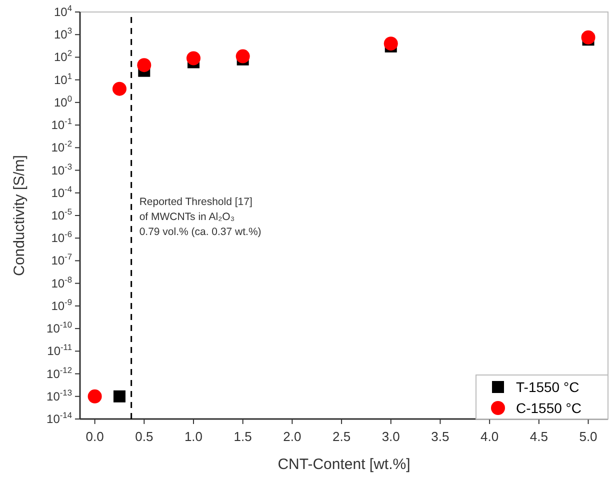 Image resolution: width=611 pixels, height=481 pixels. I want to click on x-tick-label: 0.5, so click(144, 436).